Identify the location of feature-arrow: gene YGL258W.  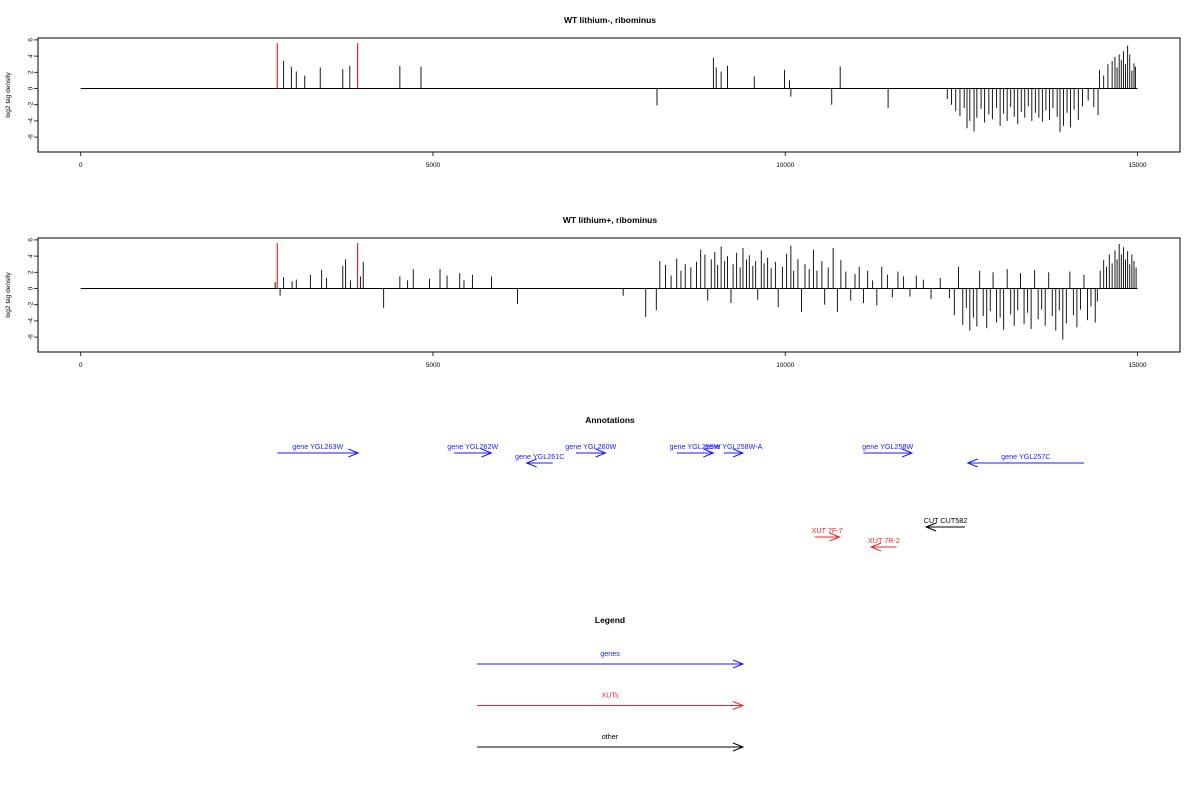
(888, 450).